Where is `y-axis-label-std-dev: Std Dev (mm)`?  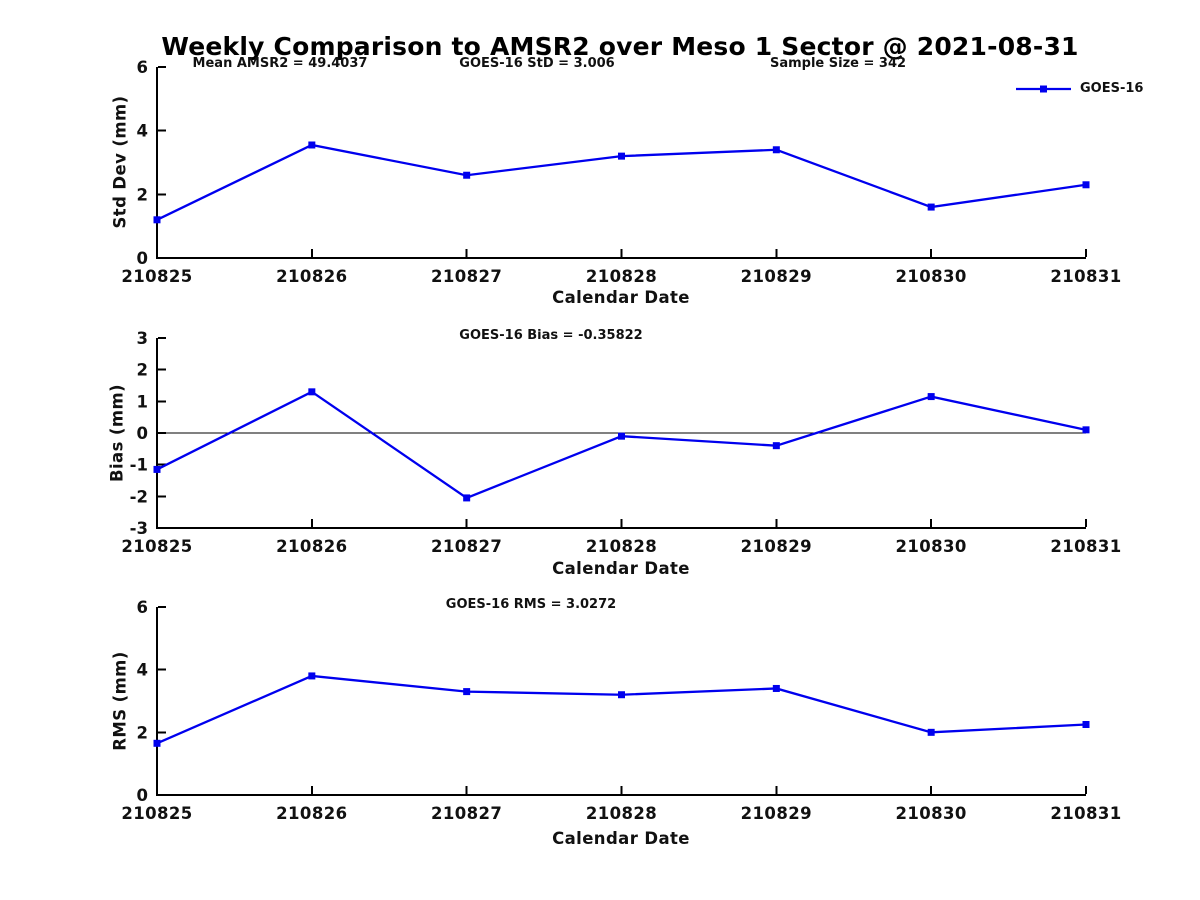 y-axis-label-std-dev: Std Dev (mm) is located at coordinates (120, 162).